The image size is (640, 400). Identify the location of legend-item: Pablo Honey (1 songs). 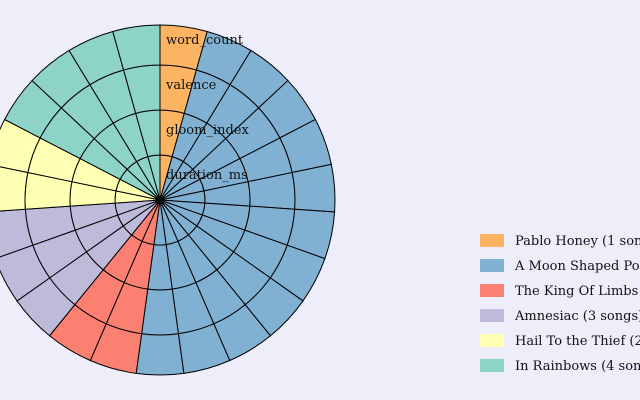
(560, 241).